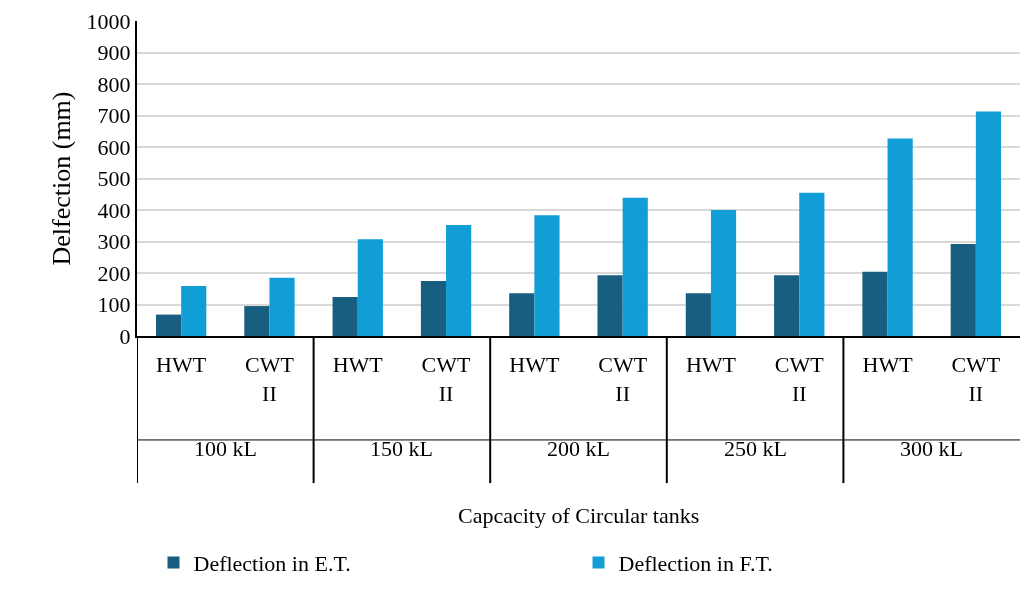 This screenshot has width=1023, height=593. Describe the element at coordinates (272, 564) in the screenshot. I see `legend-label: Deflection in E.T.` at that location.